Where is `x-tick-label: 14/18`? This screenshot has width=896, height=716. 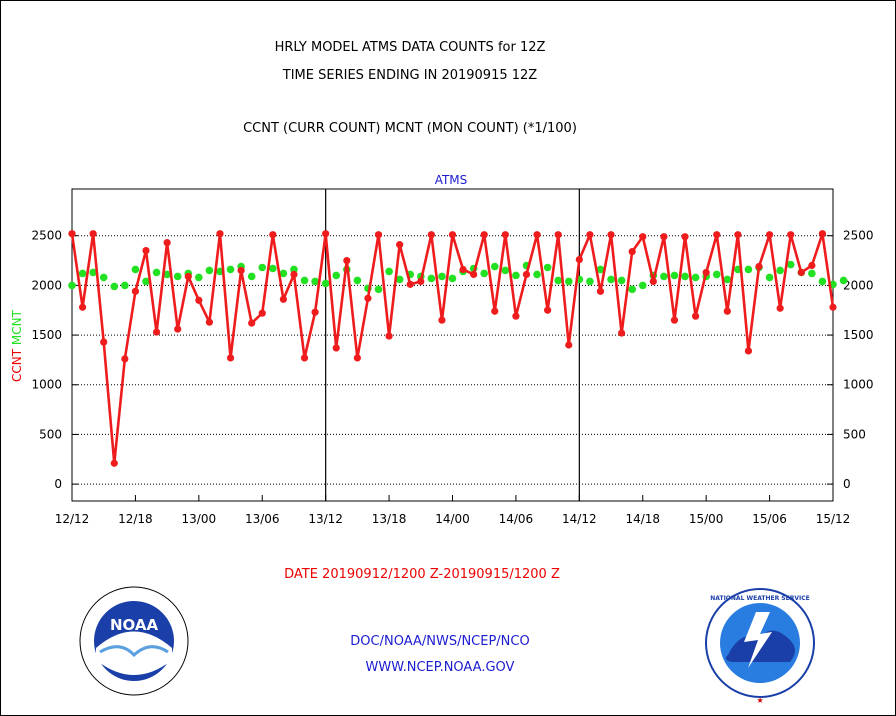
x-tick-label: 14/18 is located at coordinates (642, 519).